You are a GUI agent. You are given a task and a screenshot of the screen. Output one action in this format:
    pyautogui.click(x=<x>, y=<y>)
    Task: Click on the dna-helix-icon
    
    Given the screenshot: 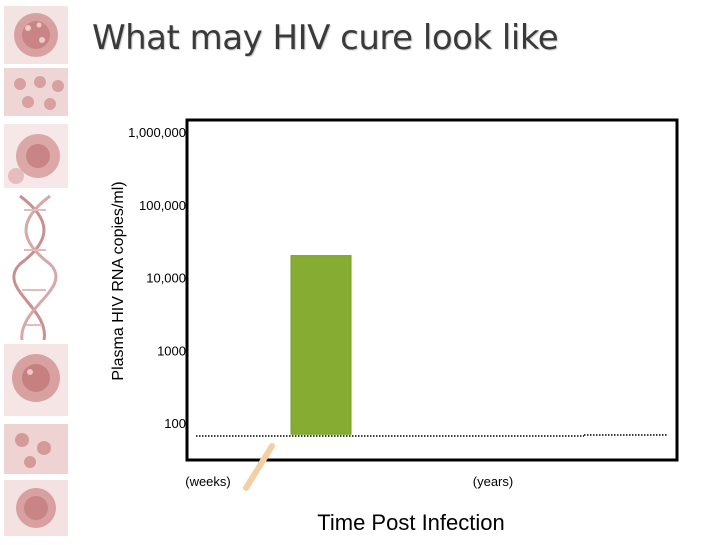 What is the action you would take?
    pyautogui.click(x=35, y=267)
    